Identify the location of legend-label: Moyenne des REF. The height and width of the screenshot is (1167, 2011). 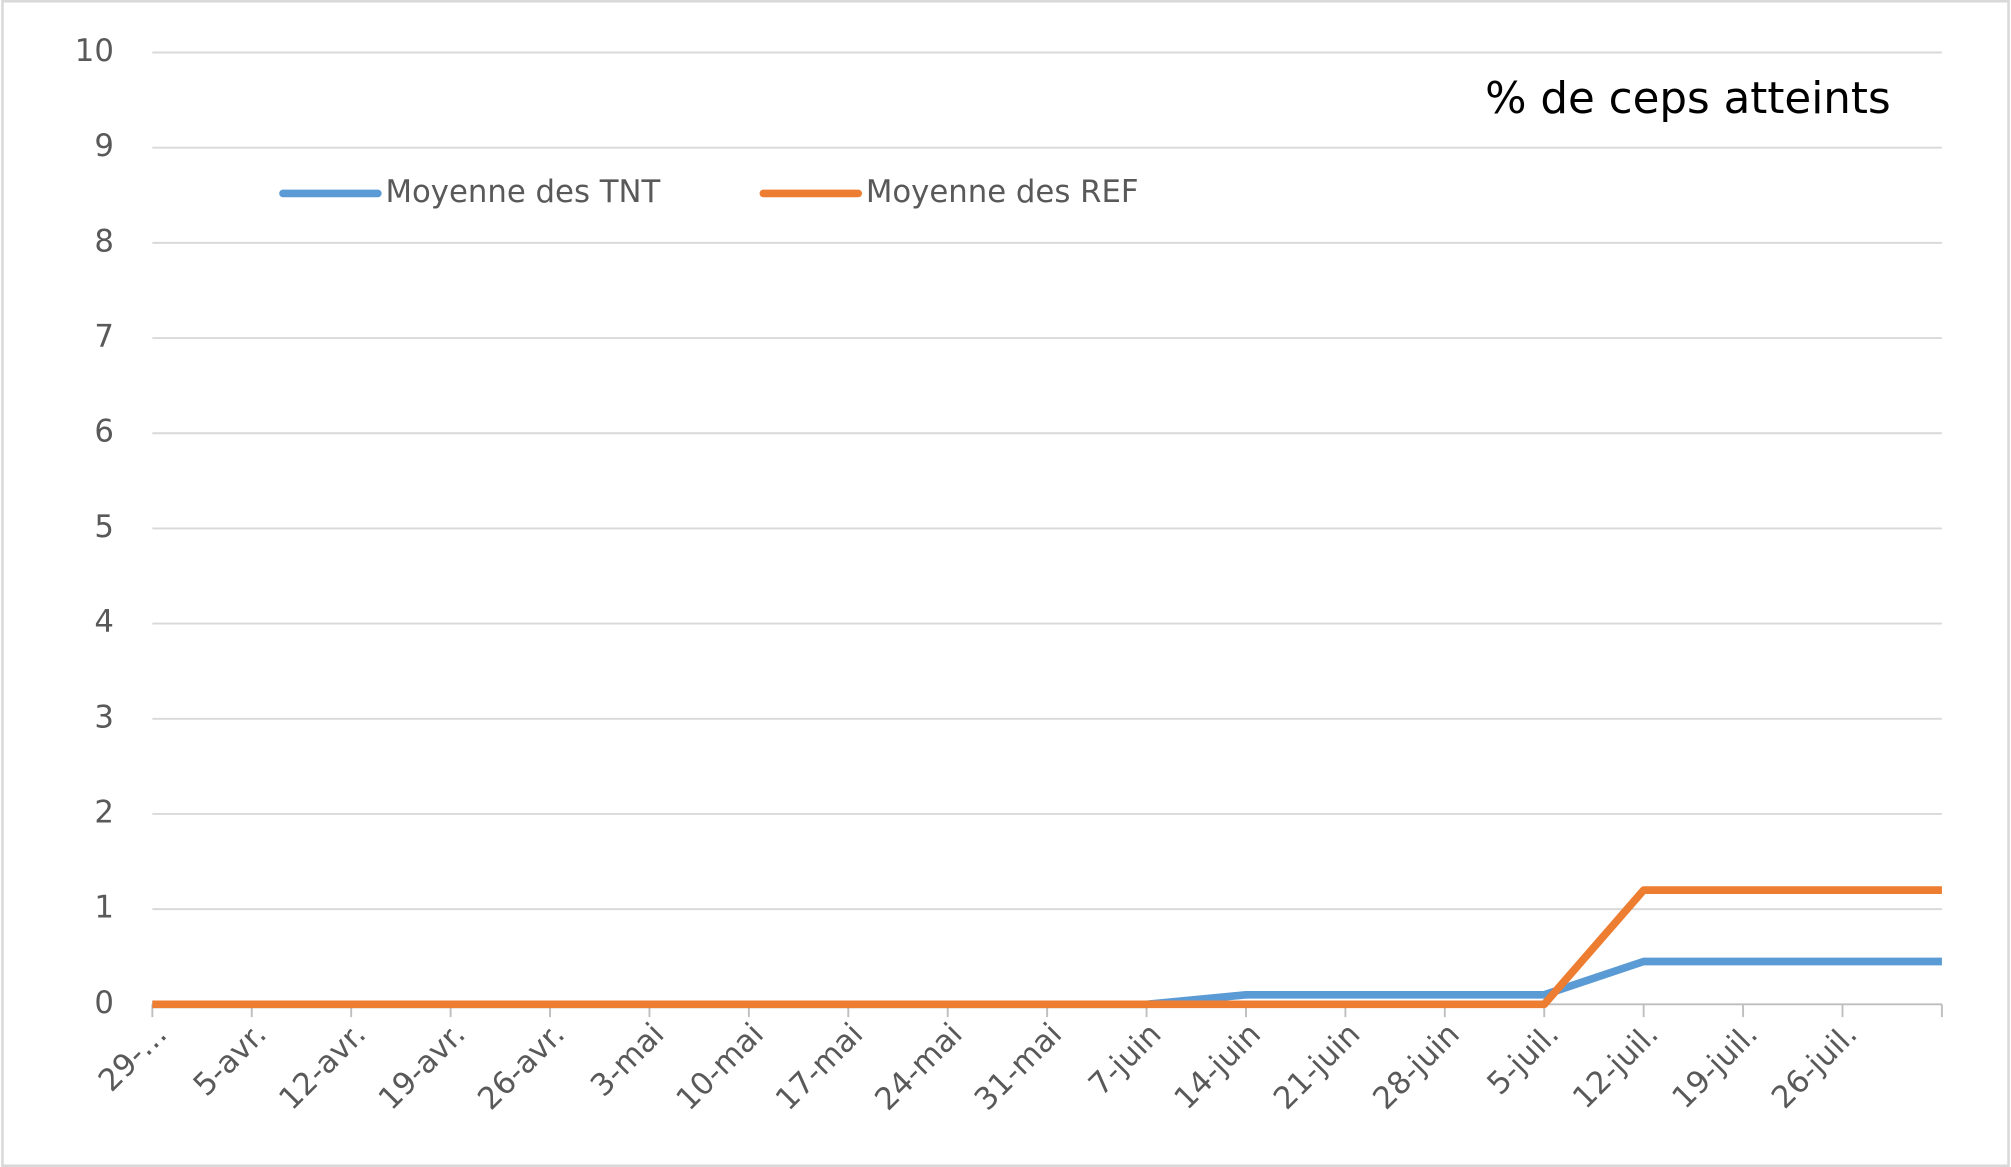
(1002, 192).